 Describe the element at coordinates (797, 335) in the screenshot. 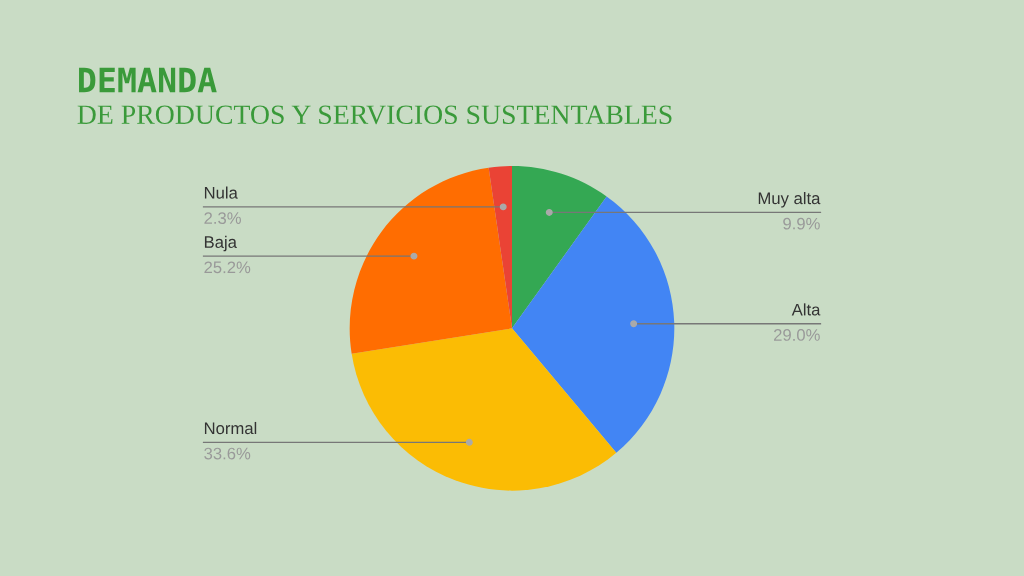

I see `data-label: 29.0%` at that location.